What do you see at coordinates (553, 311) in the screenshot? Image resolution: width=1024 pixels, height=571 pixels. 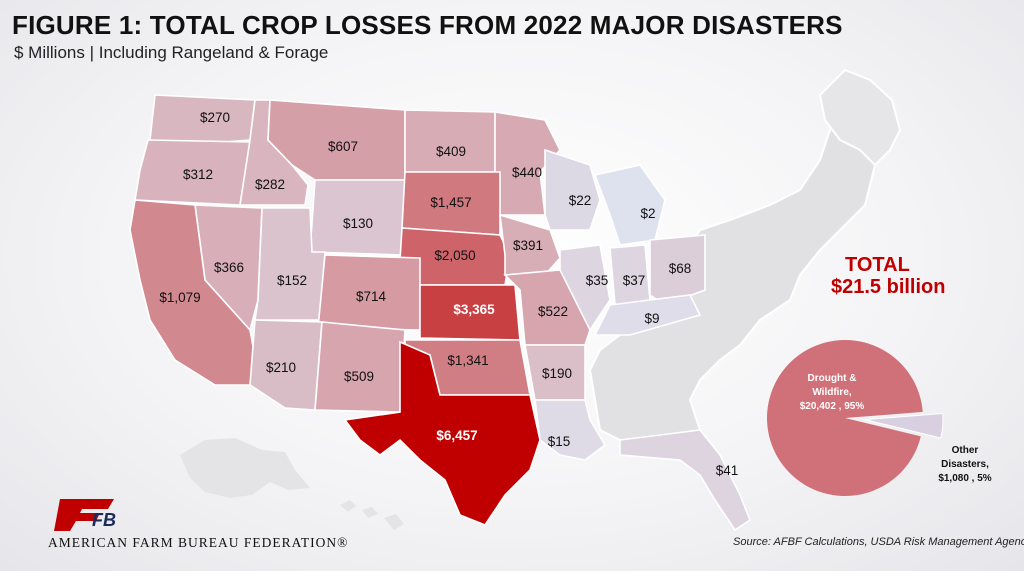 I see `state-value-label-missouri: $522` at bounding box center [553, 311].